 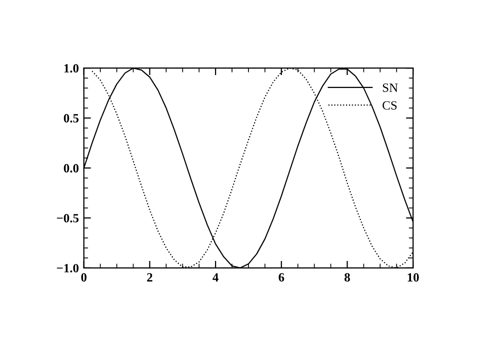 I want to click on legend-label: SN, so click(x=390, y=88).